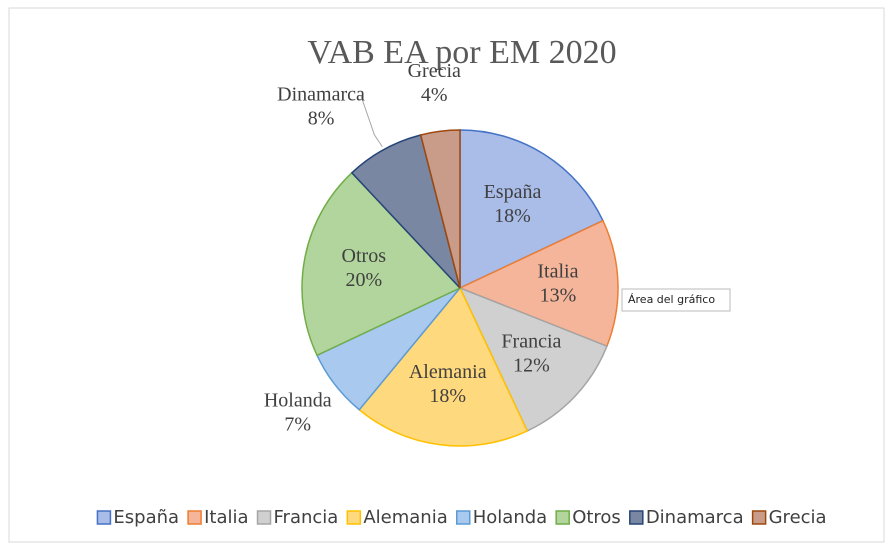  I want to click on legend-label: Otros, so click(596, 517).